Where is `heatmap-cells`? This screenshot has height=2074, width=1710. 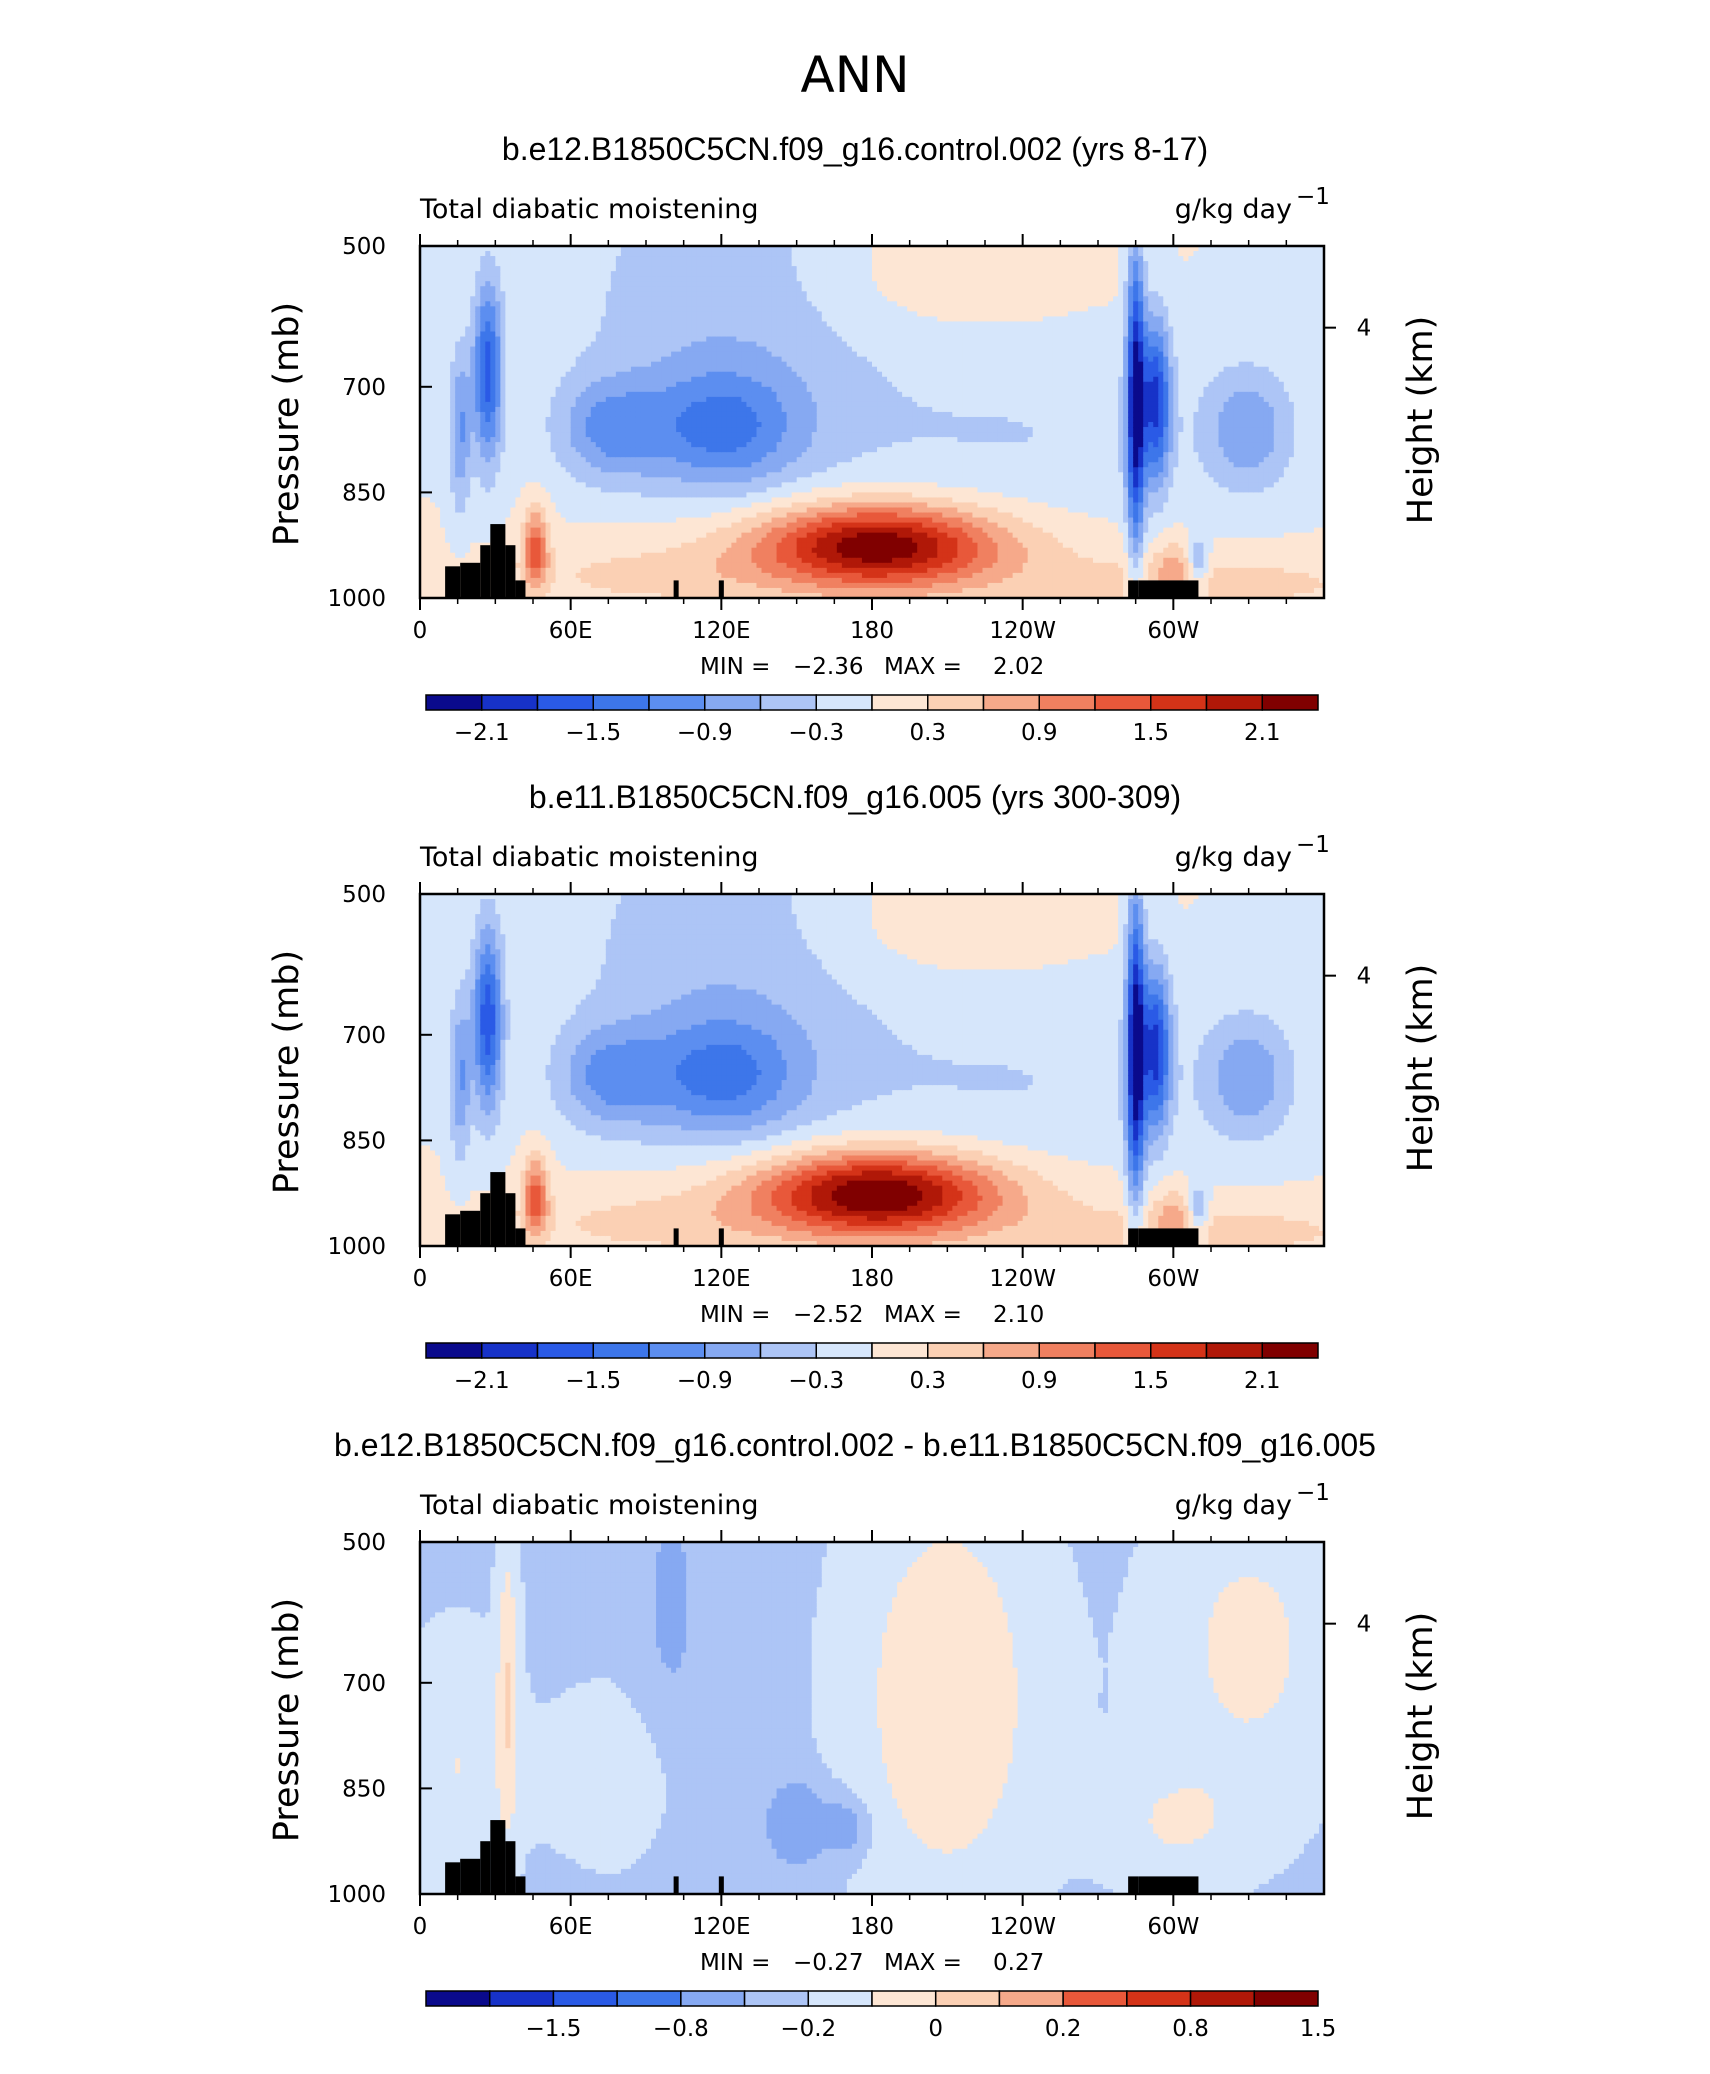
heatmap-cells is located at coordinates (872, 422).